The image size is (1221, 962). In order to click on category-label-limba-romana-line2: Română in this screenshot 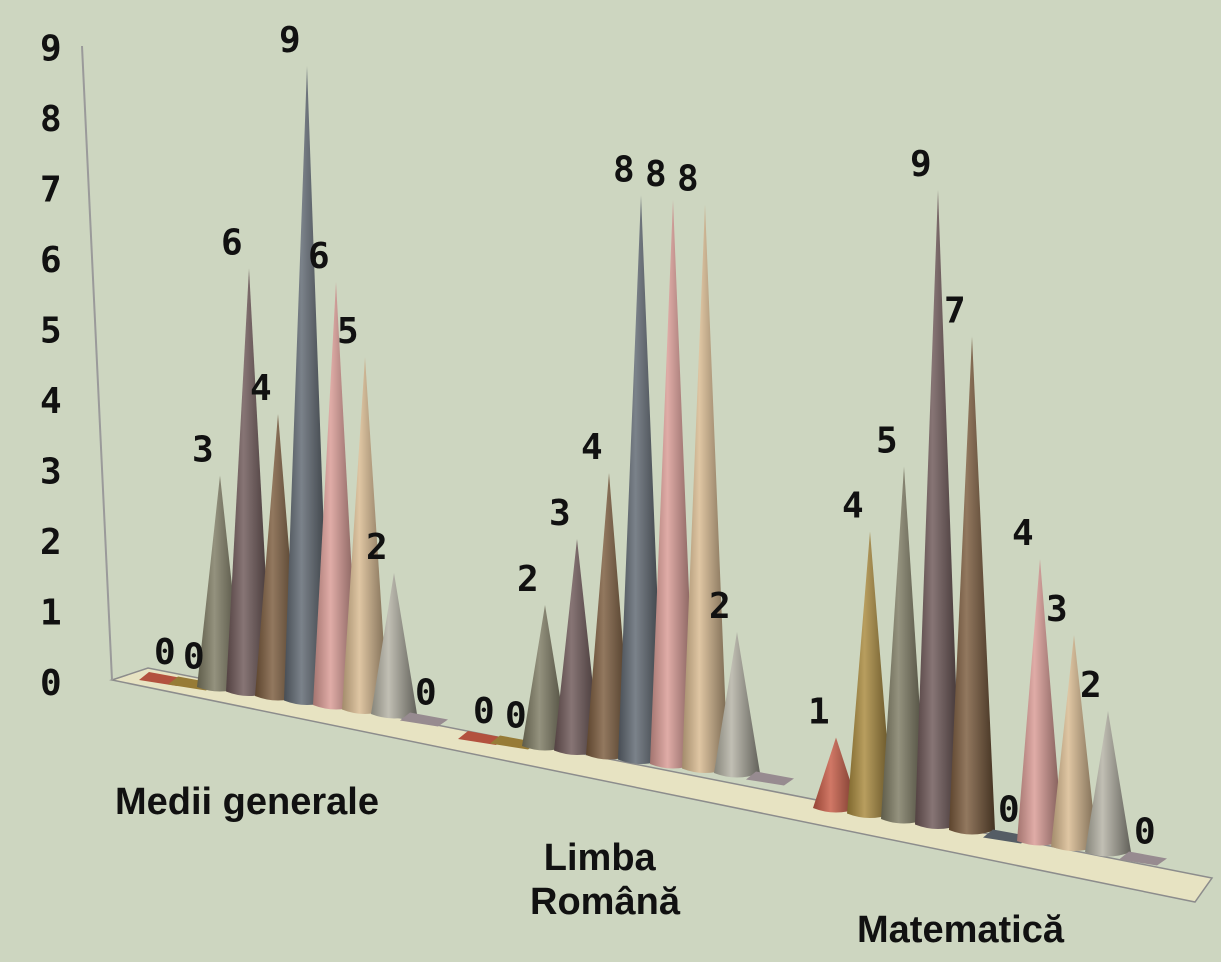, I will do `click(605, 902)`.